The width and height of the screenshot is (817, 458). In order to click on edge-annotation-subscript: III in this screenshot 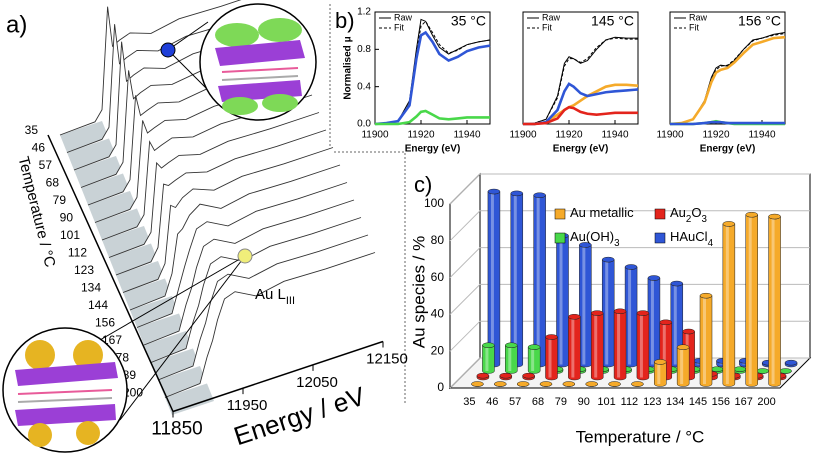, I will do `click(290, 301)`.